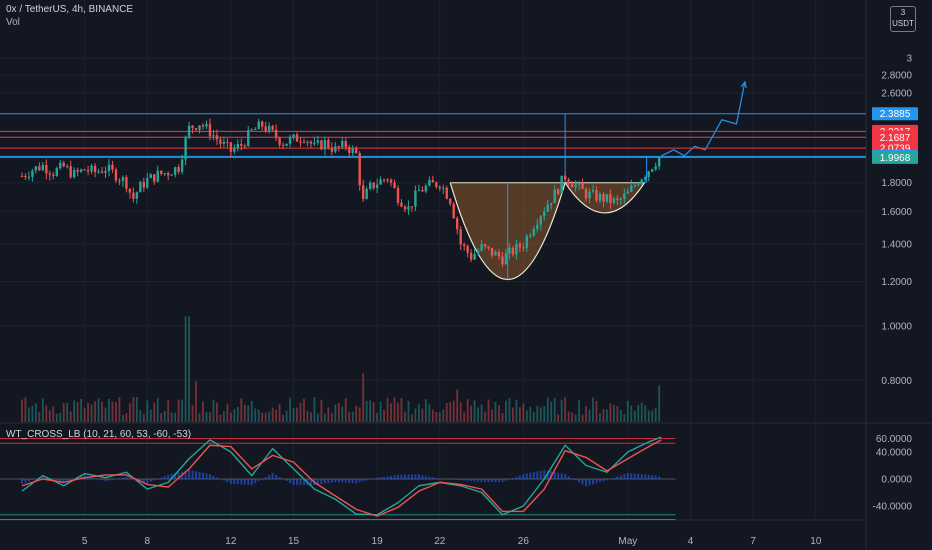 This screenshot has width=932, height=550. Describe the element at coordinates (895, 114) in the screenshot. I see `level-badge` at that location.